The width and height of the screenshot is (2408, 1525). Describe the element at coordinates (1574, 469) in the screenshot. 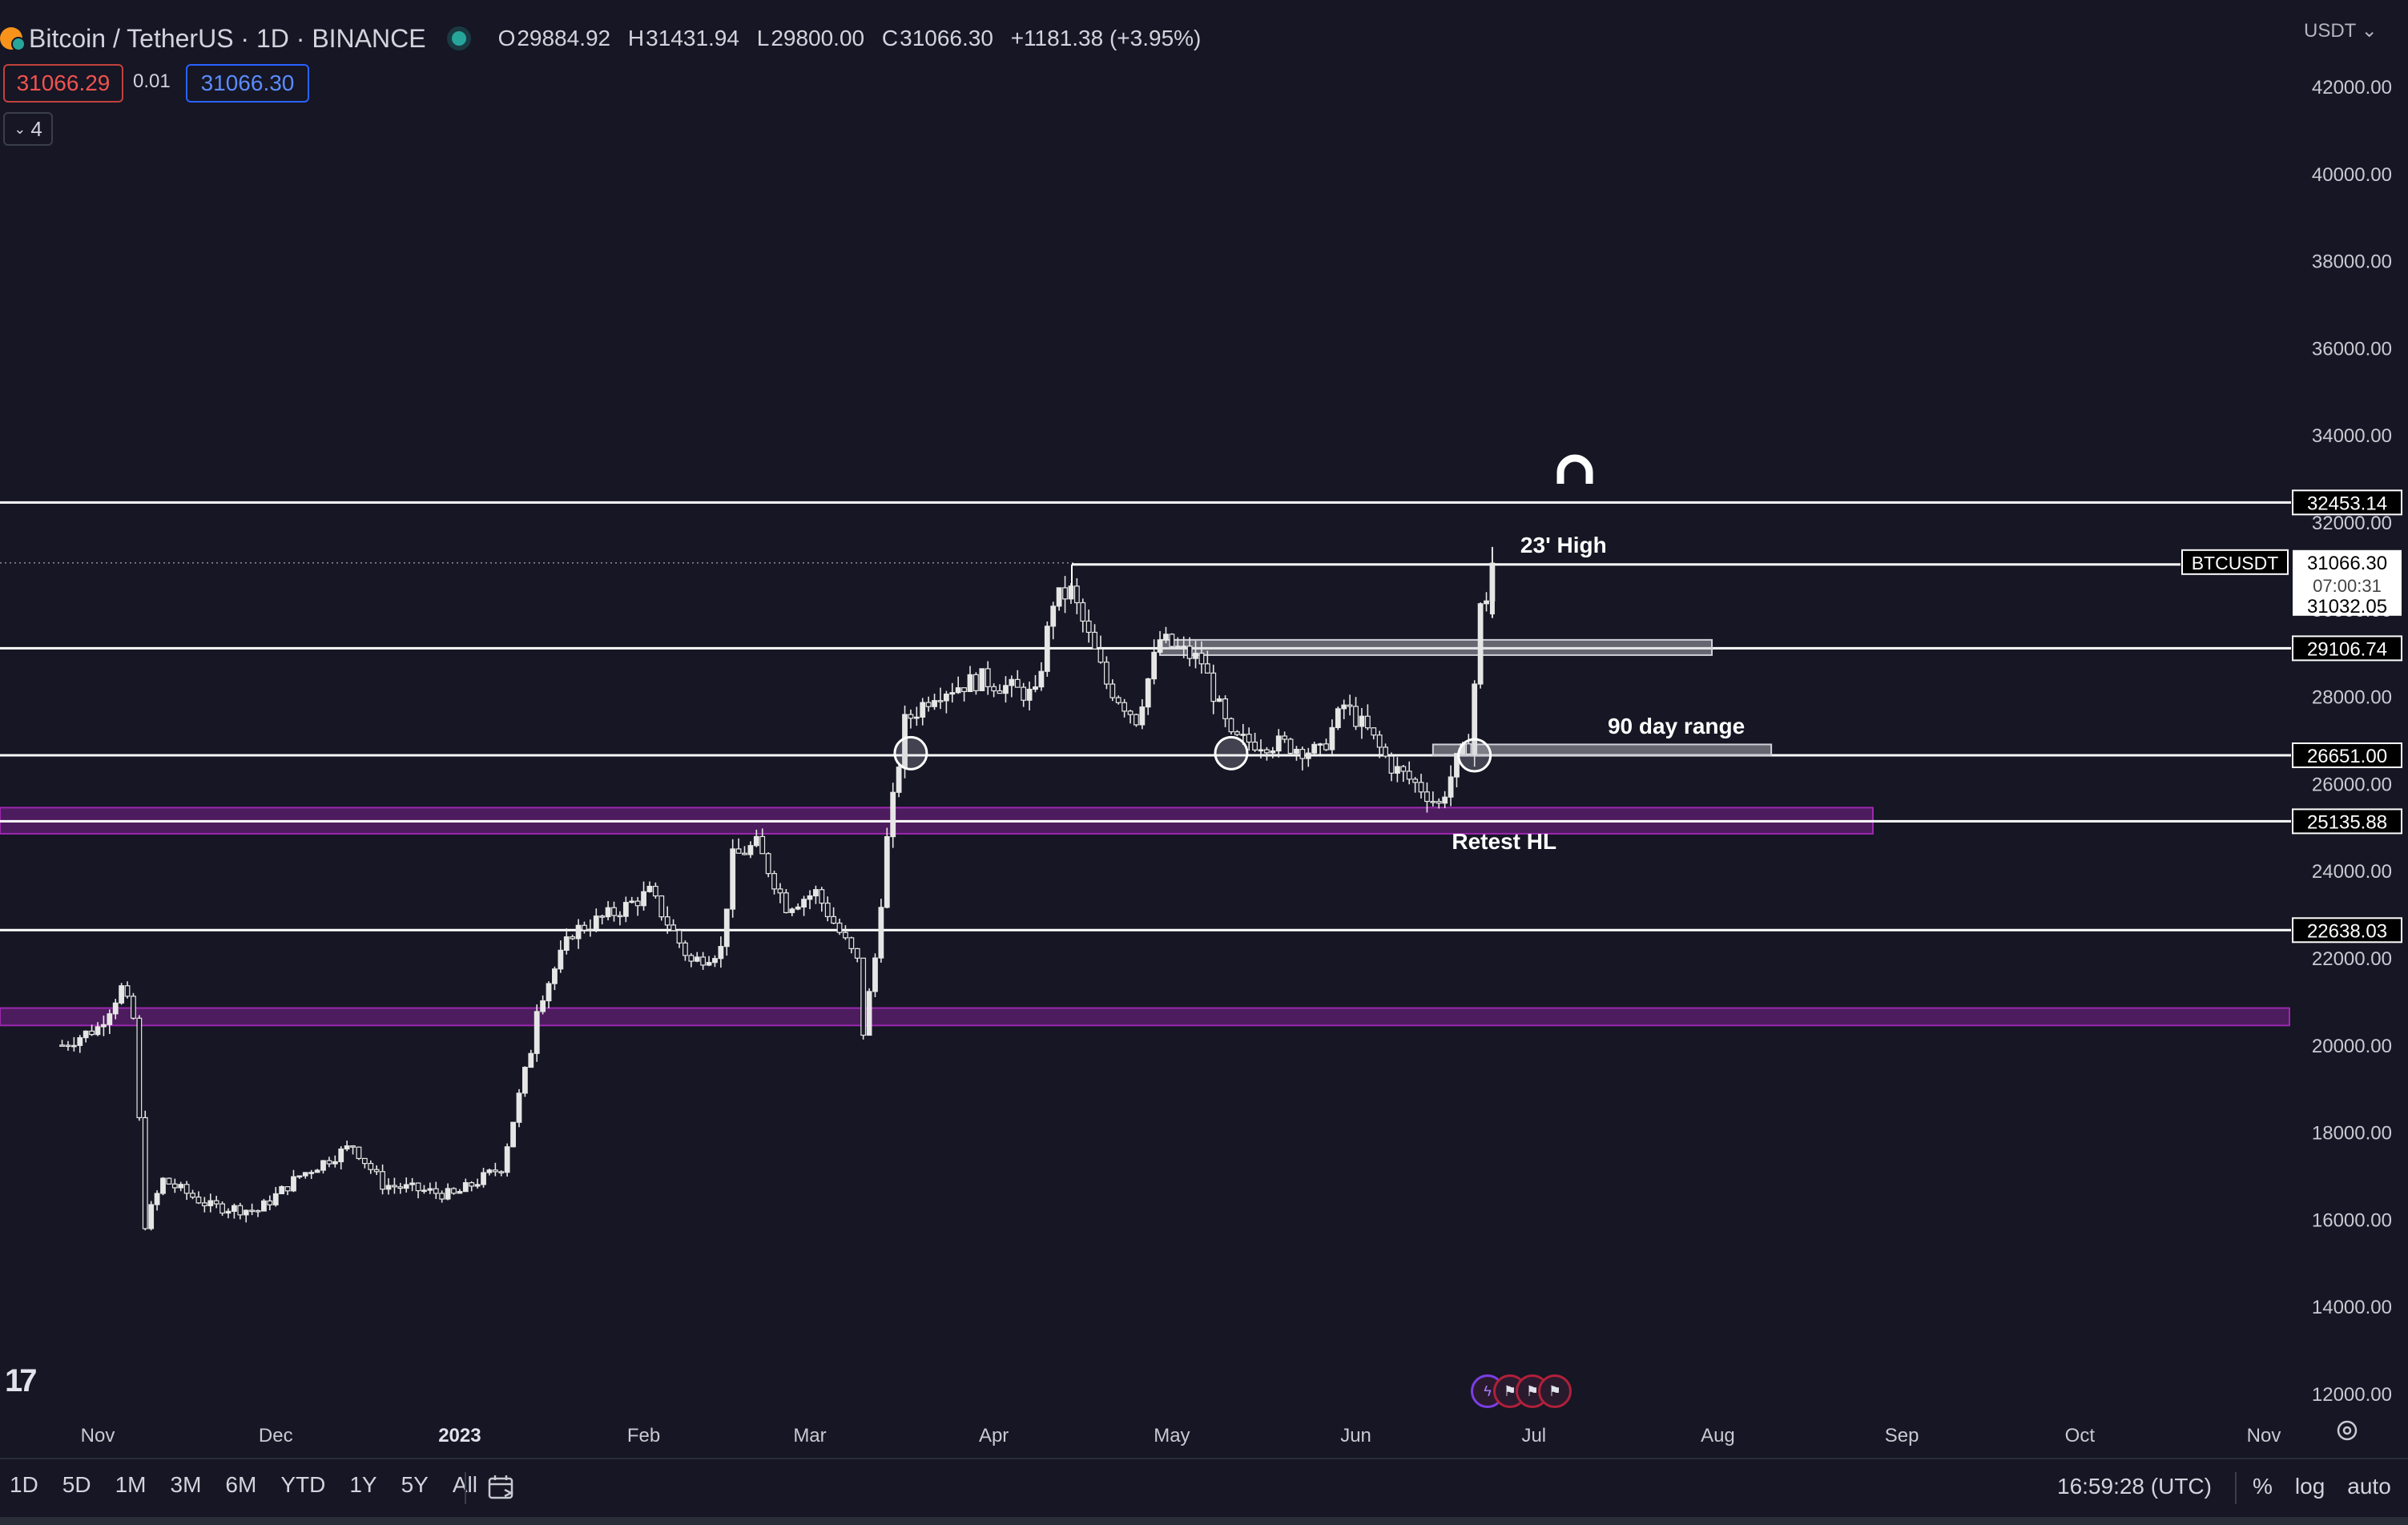

I see `magnet-icon` at that location.